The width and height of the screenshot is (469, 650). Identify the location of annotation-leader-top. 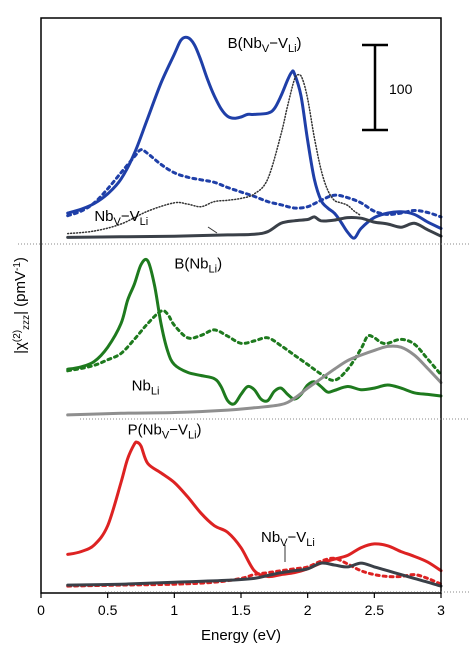
(212, 230).